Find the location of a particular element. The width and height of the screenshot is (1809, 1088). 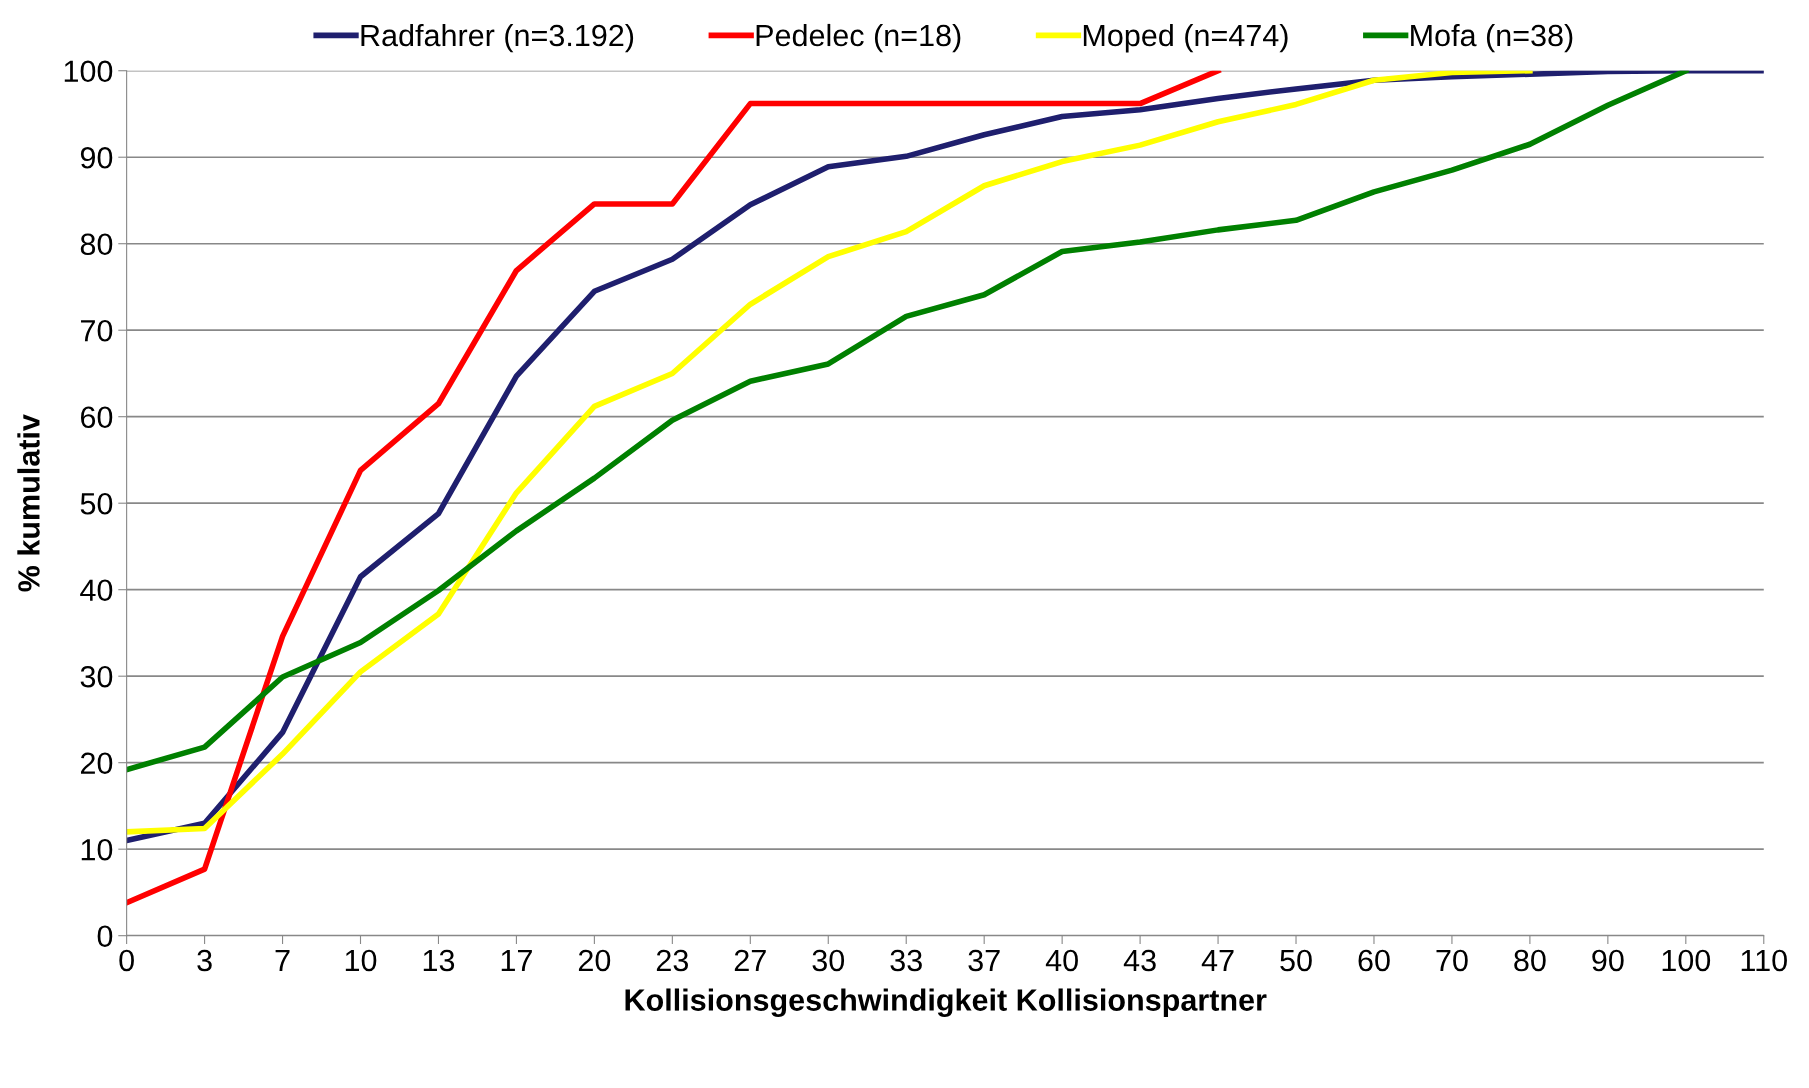

y-tick-label: 30 is located at coordinates (96, 676).